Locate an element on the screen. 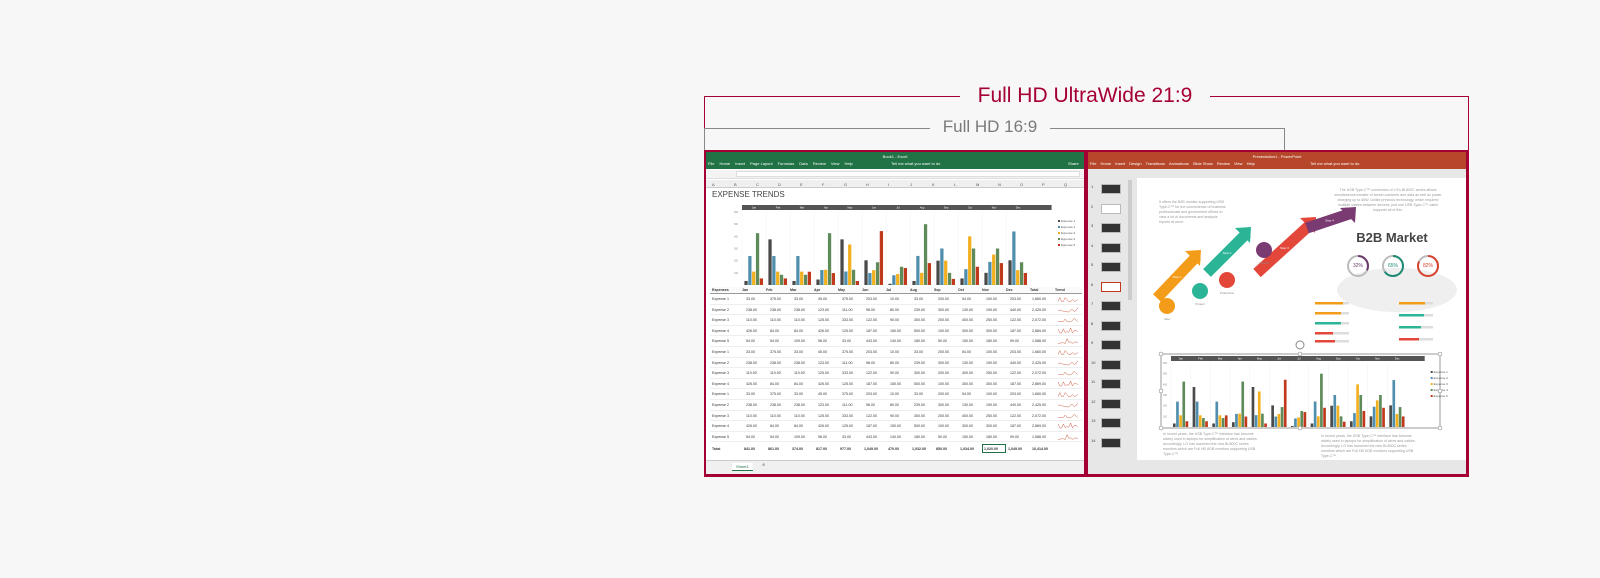  ppt-tab-design: Design is located at coordinates (1135, 163).